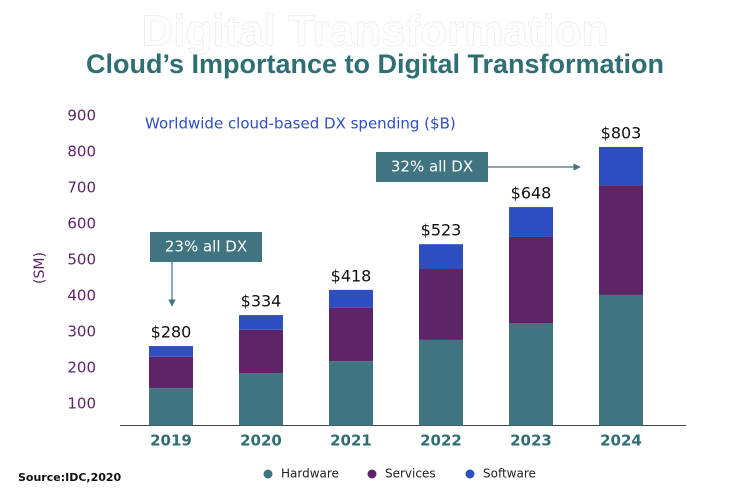  What do you see at coordinates (621, 441) in the screenshot?
I see `x-tick-label: 2024` at bounding box center [621, 441].